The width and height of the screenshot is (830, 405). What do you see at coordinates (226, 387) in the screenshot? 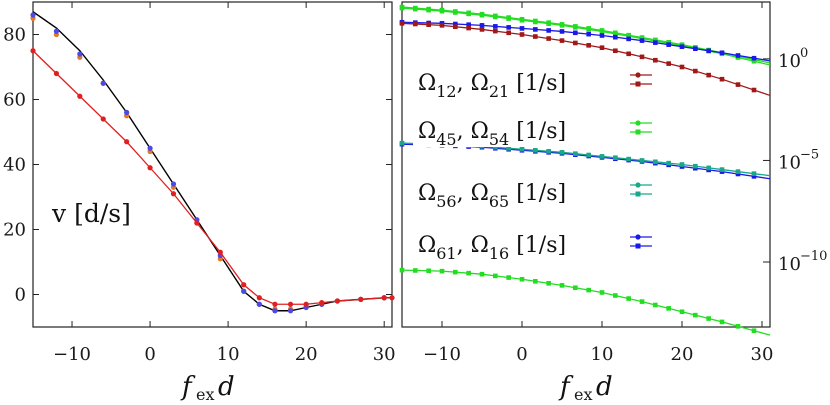
I see `svg-text: d` at bounding box center [226, 387].